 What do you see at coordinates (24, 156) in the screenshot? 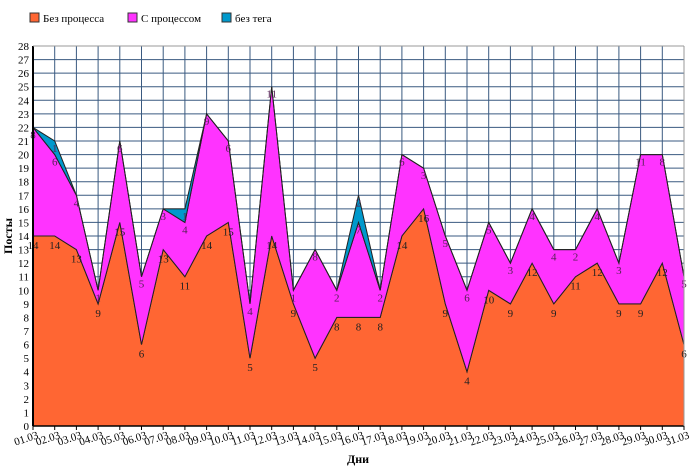
I see `y-tick-label: 20` at bounding box center [24, 156].